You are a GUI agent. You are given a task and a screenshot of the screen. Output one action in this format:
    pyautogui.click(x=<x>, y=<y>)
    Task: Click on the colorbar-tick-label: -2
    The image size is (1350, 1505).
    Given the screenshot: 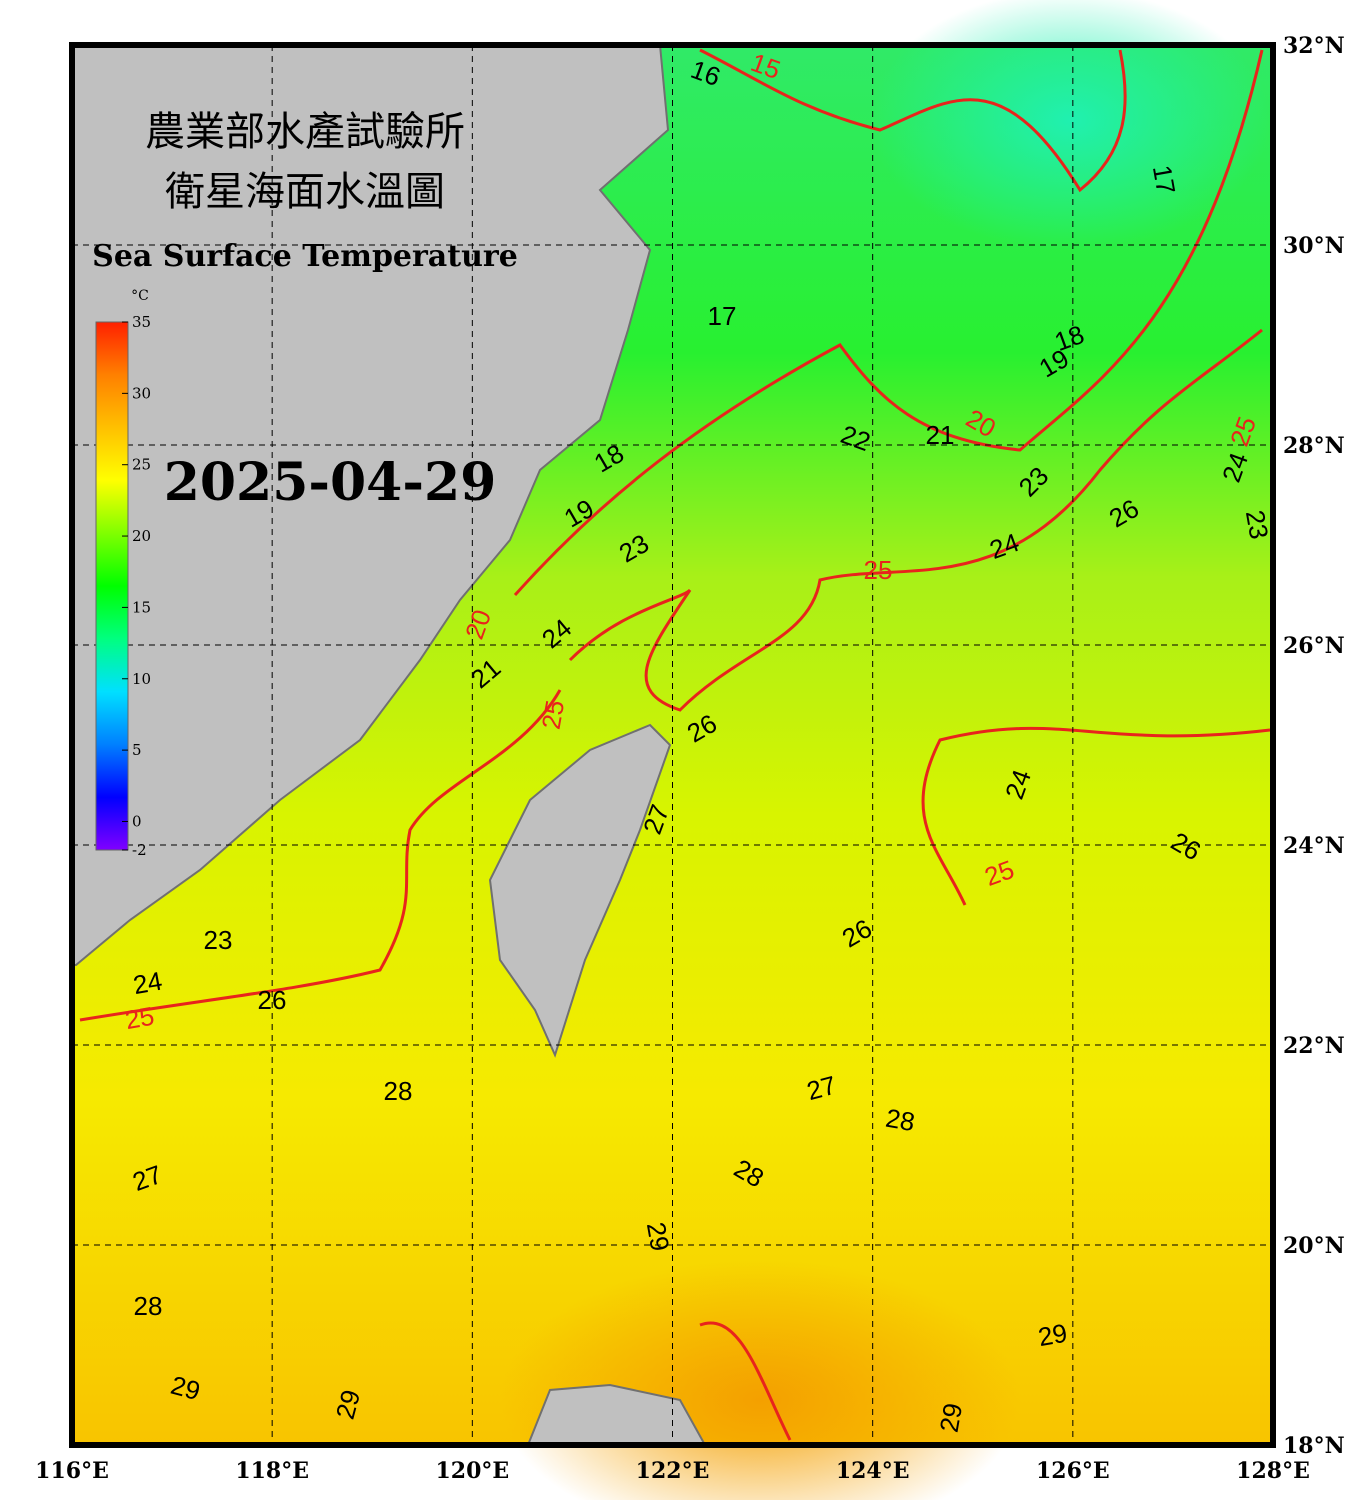 What is the action you would take?
    pyautogui.click(x=139, y=850)
    